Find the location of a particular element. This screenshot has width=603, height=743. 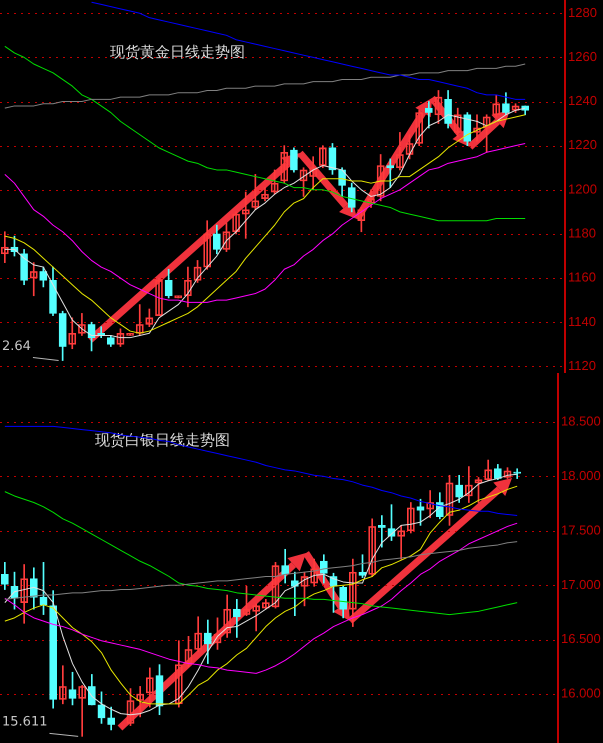

y-tick-label: 18.500 is located at coordinates (581, 421).